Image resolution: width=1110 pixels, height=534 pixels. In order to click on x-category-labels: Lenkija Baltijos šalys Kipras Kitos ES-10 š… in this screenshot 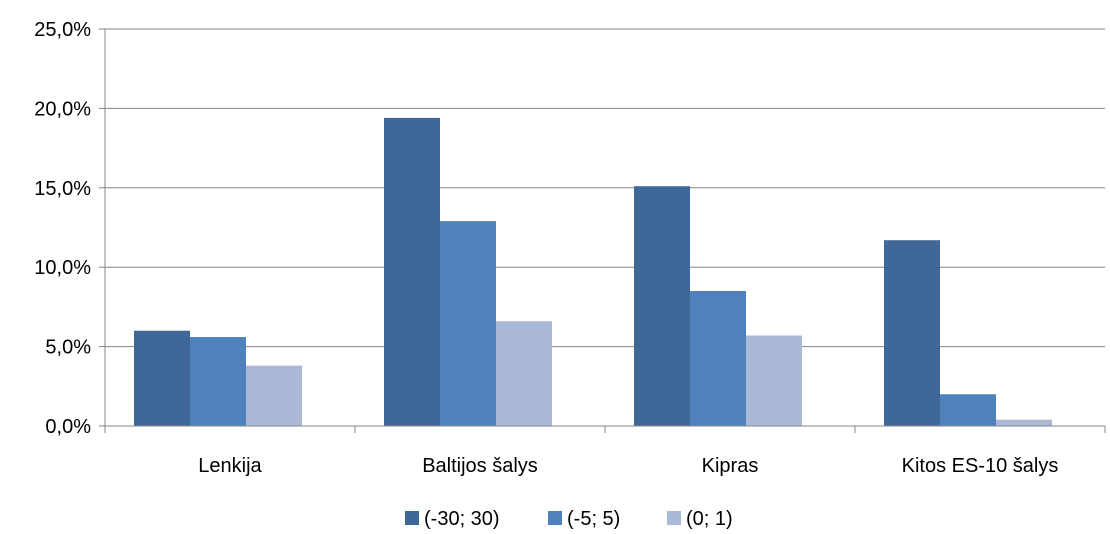, I will do `click(628, 466)`.